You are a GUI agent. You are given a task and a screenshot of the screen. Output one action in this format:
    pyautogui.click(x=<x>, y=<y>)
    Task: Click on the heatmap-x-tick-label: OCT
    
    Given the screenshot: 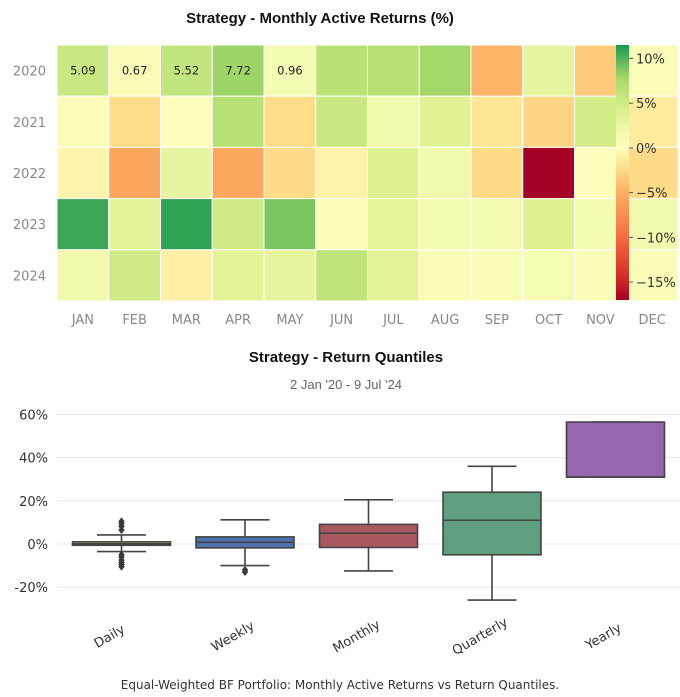 What is the action you would take?
    pyautogui.click(x=548, y=320)
    